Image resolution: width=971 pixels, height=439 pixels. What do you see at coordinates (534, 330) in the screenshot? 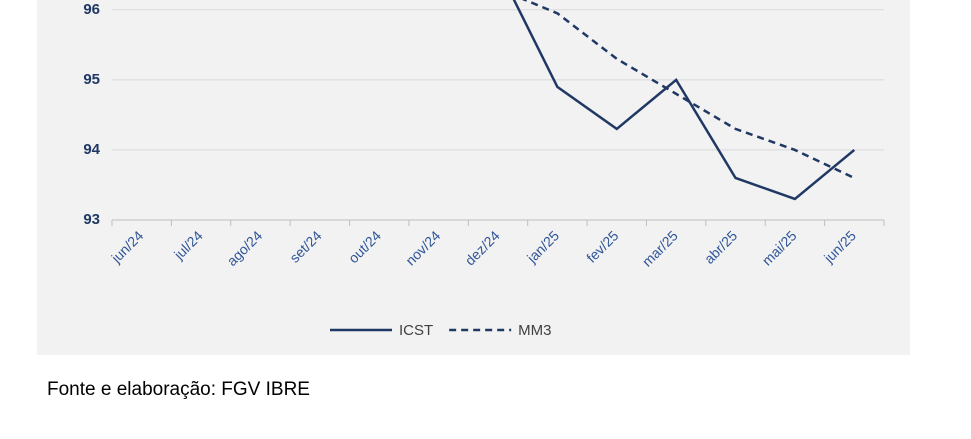
I see `legend-label: MM3` at bounding box center [534, 330].